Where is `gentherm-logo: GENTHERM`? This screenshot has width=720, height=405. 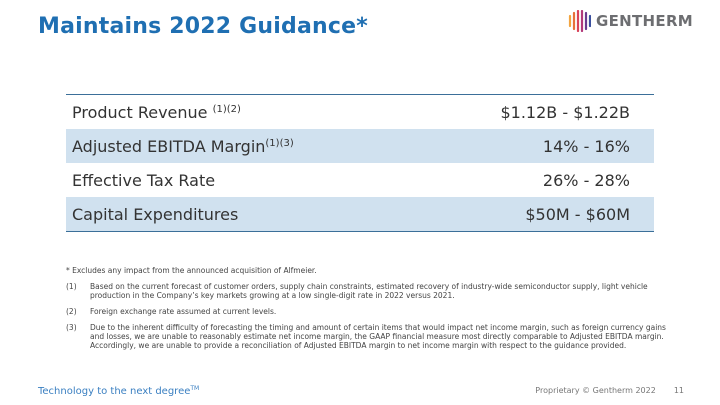 gentherm-logo: GENTHERM is located at coordinates (630, 21).